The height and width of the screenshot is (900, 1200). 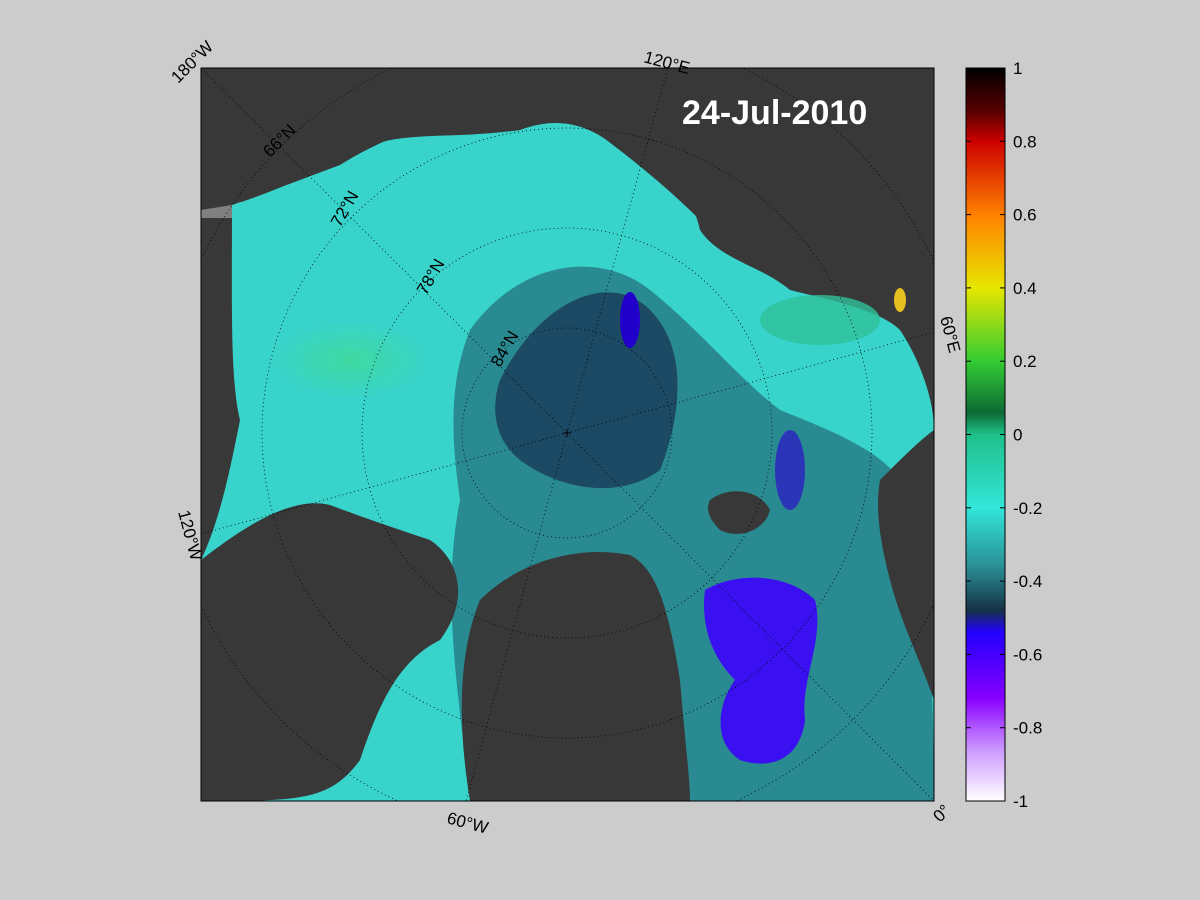 What do you see at coordinates (1027, 581) in the screenshot?
I see `colorbar-tick-label: -0.4` at bounding box center [1027, 581].